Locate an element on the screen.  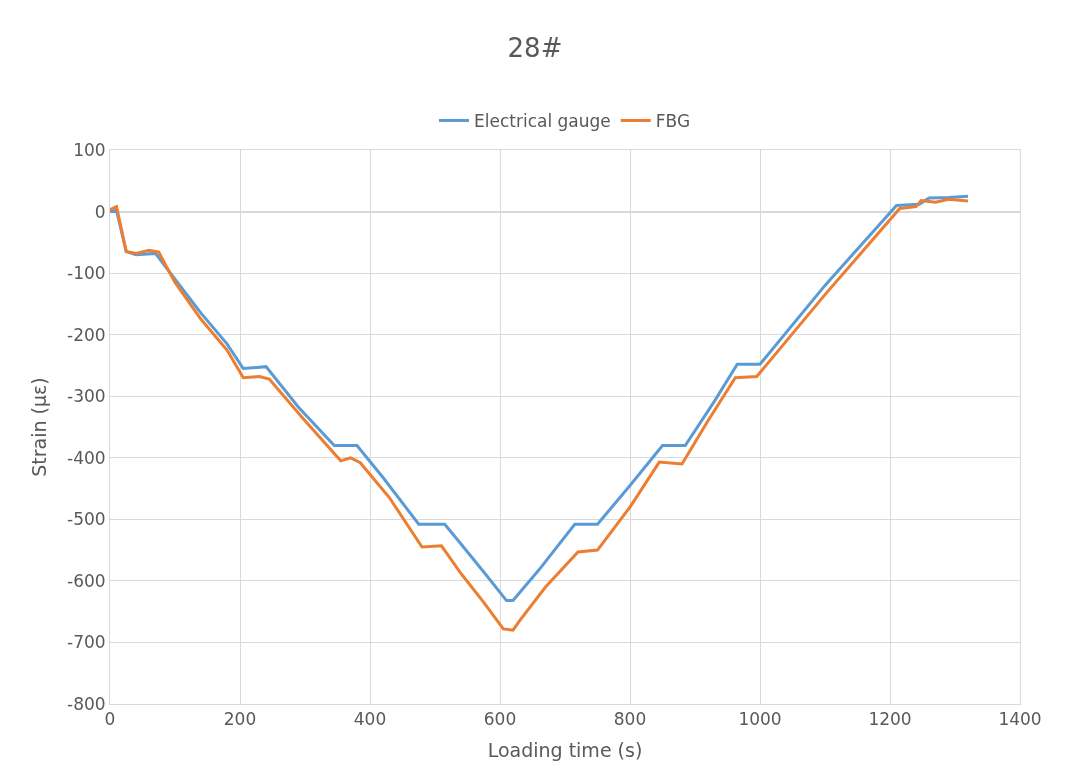
x-tick-label: 200 is located at coordinates (240, 719).